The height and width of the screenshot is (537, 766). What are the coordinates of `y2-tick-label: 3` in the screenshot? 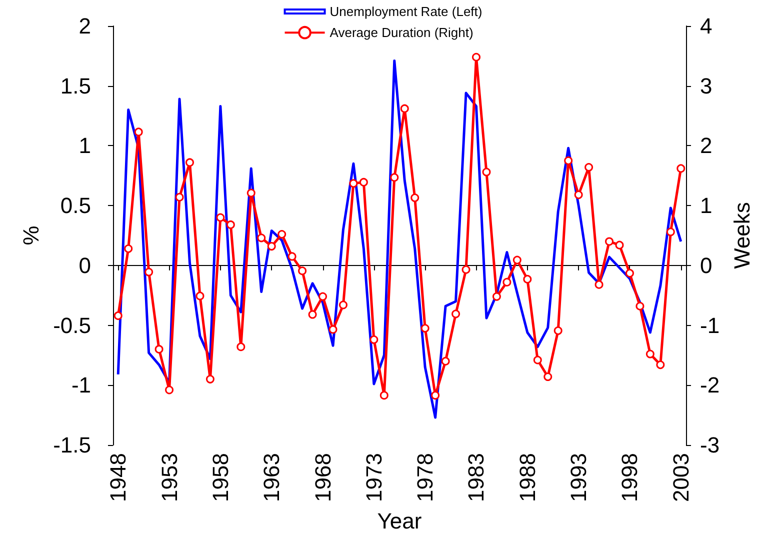 It's located at (706, 85).